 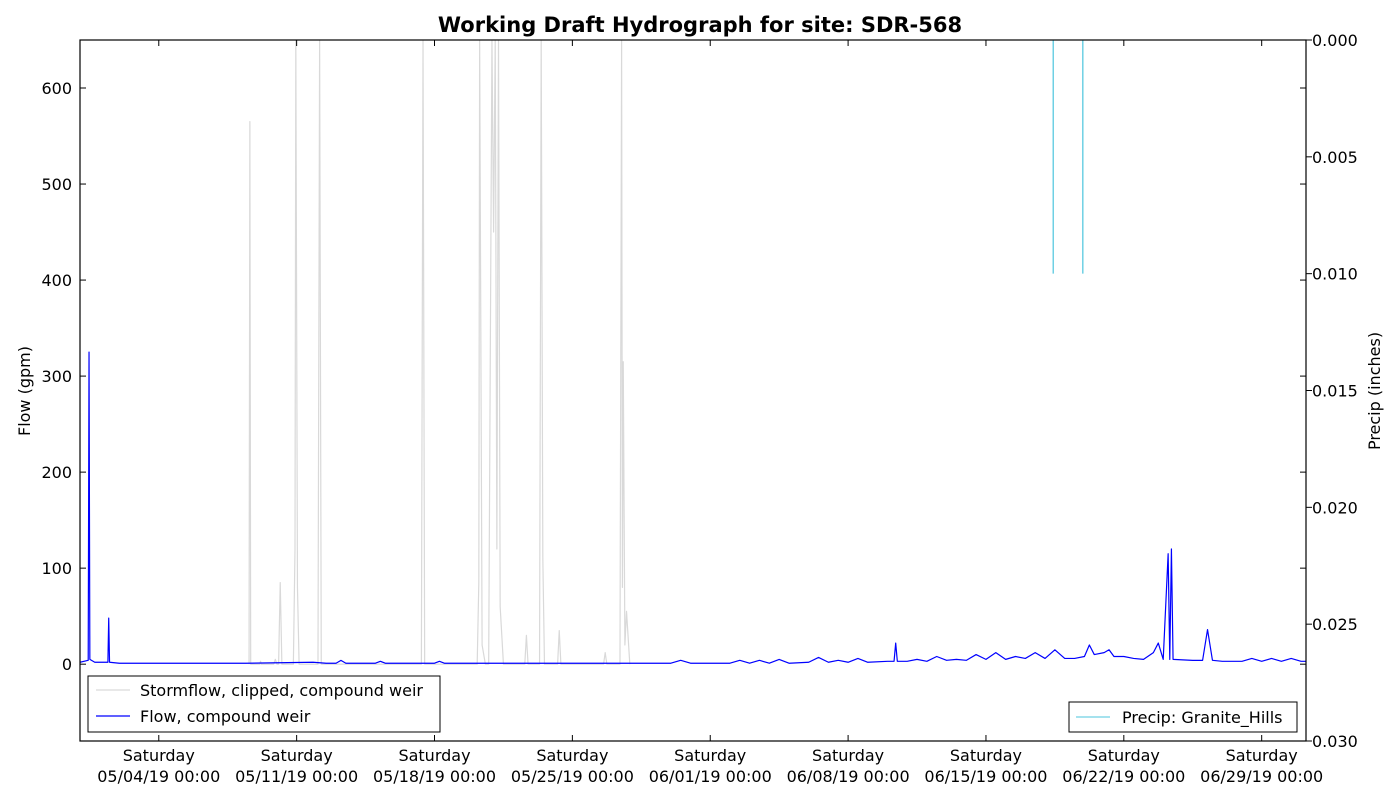 I want to click on y-left-tick-label-0: 0, so click(x=67, y=664).